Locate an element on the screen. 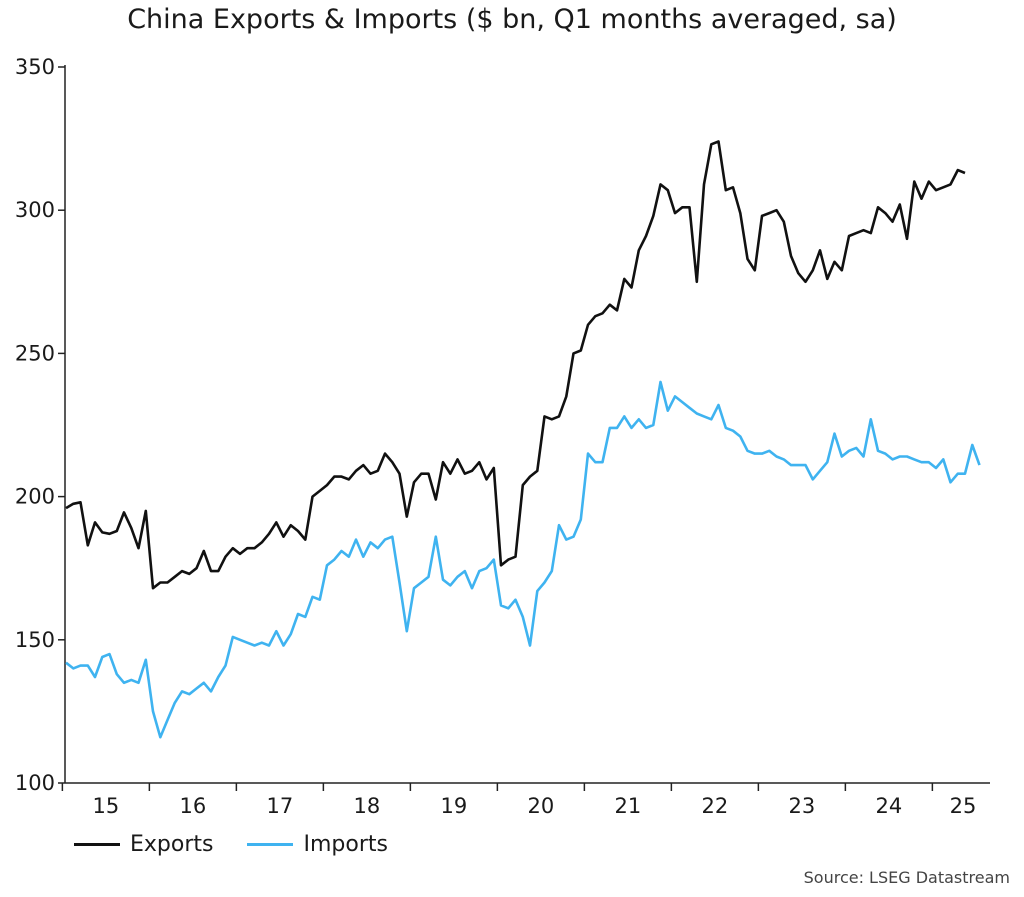 The image size is (1024, 897). legend-swatch-exports is located at coordinates (97, 844).